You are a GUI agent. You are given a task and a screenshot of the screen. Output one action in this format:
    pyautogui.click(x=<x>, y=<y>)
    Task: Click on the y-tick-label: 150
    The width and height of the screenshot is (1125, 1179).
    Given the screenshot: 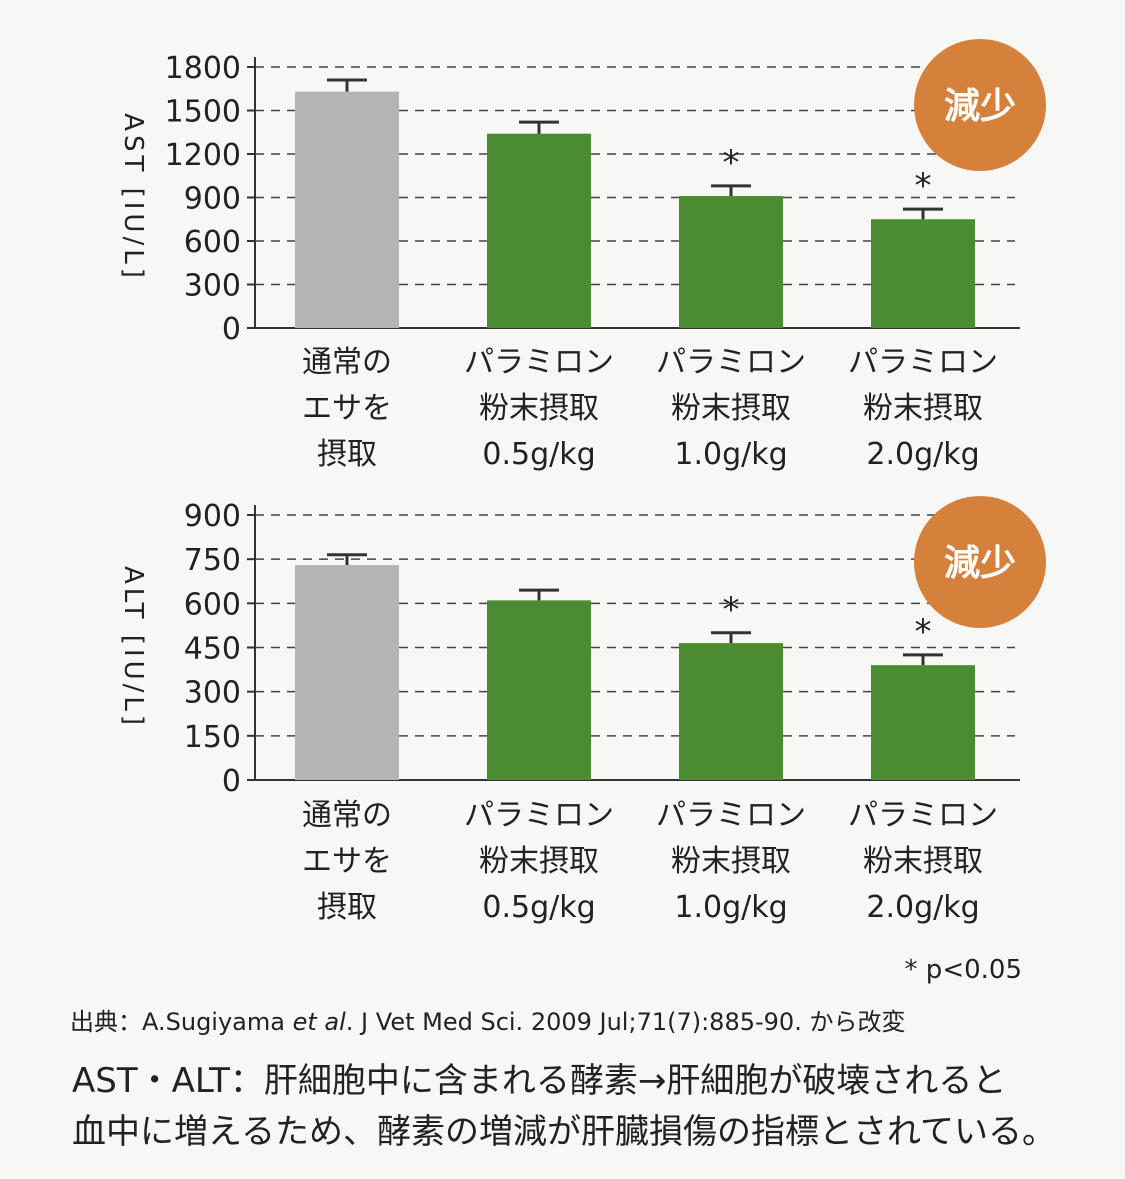 What is the action you would take?
    pyautogui.click(x=212, y=737)
    